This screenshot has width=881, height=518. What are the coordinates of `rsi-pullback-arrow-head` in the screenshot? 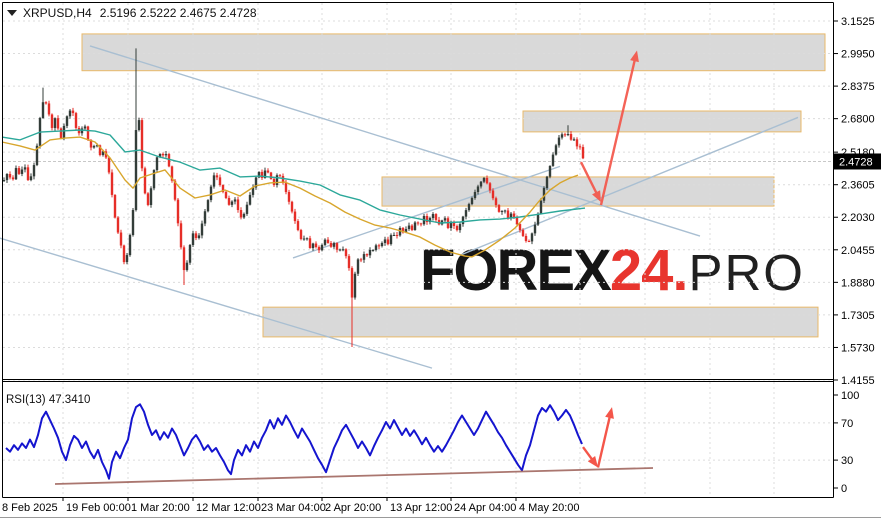 It's located at (592, 462).